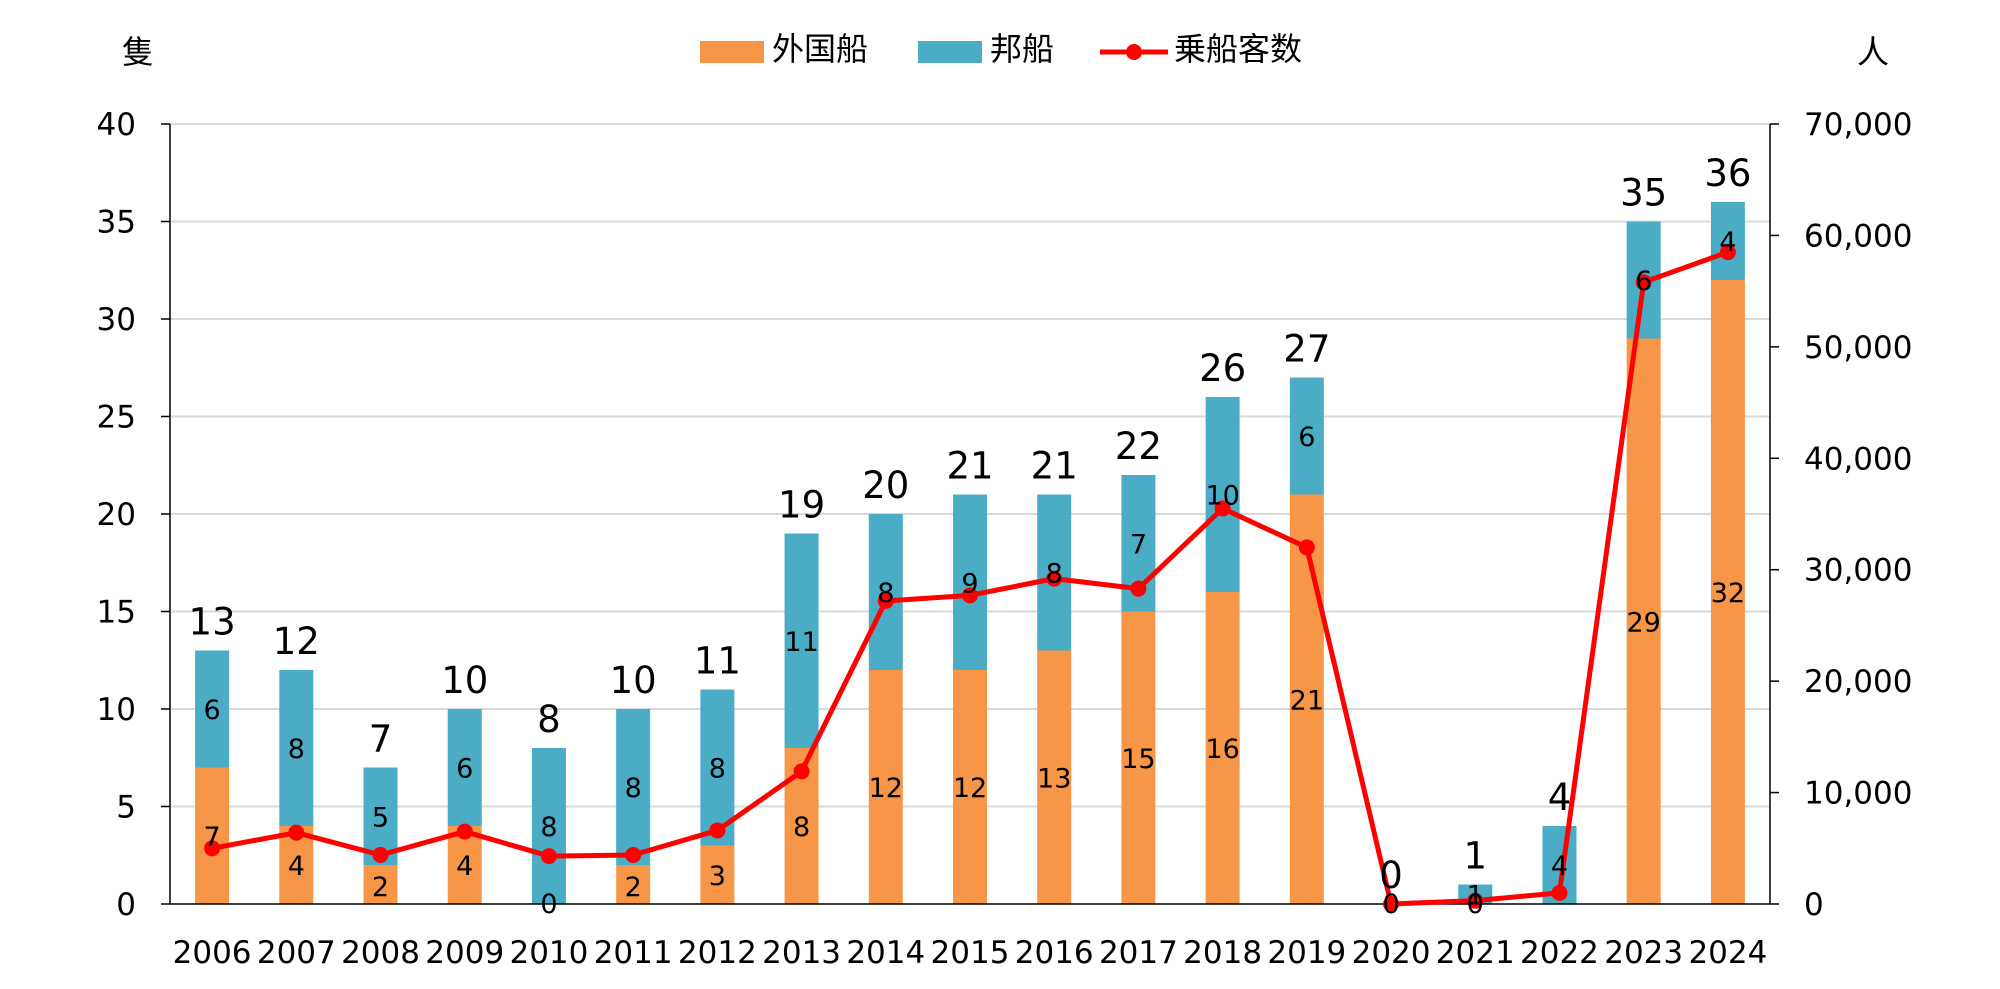  Describe the element at coordinates (801, 953) in the screenshot. I see `x-tick-label: 2013` at that location.